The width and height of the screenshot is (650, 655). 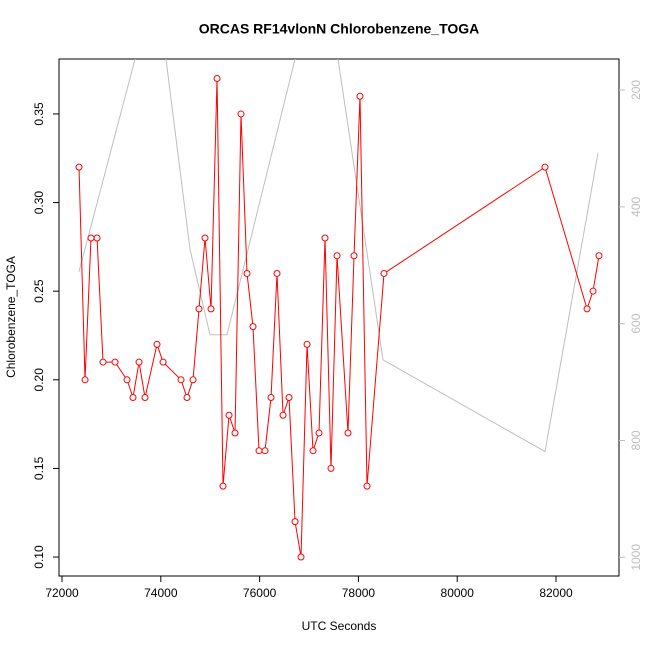 I want to click on y-tick-label: 0.20, so click(x=39, y=380).